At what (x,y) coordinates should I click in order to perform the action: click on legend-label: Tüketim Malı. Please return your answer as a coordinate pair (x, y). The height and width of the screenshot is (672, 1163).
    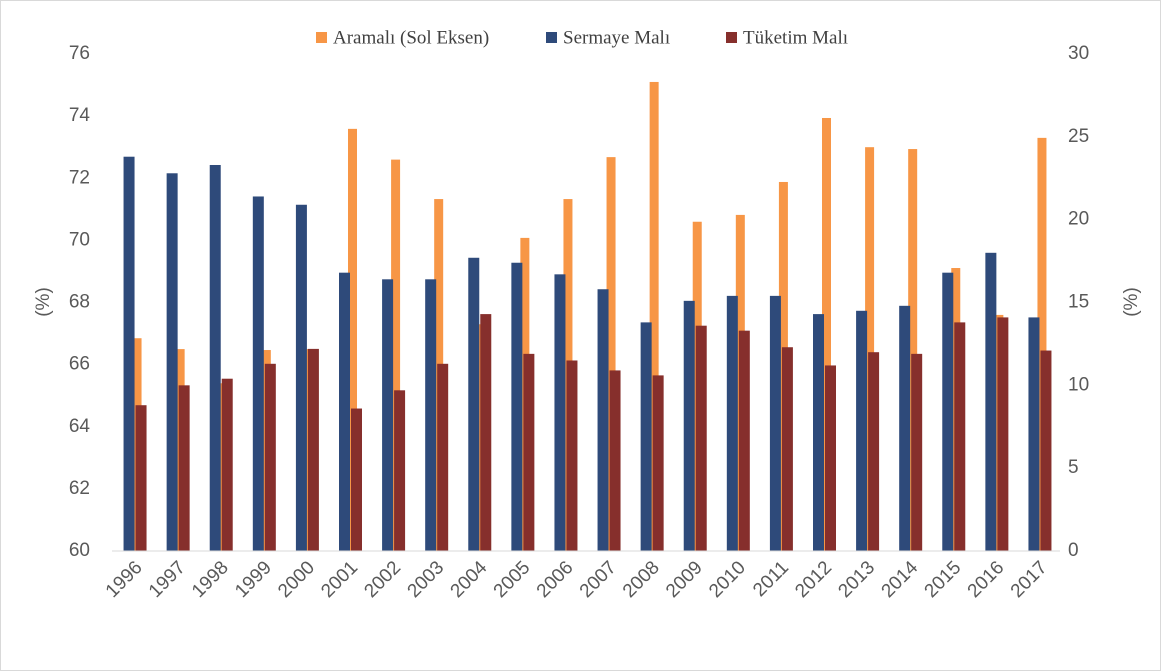
    Looking at the image, I should click on (795, 37).